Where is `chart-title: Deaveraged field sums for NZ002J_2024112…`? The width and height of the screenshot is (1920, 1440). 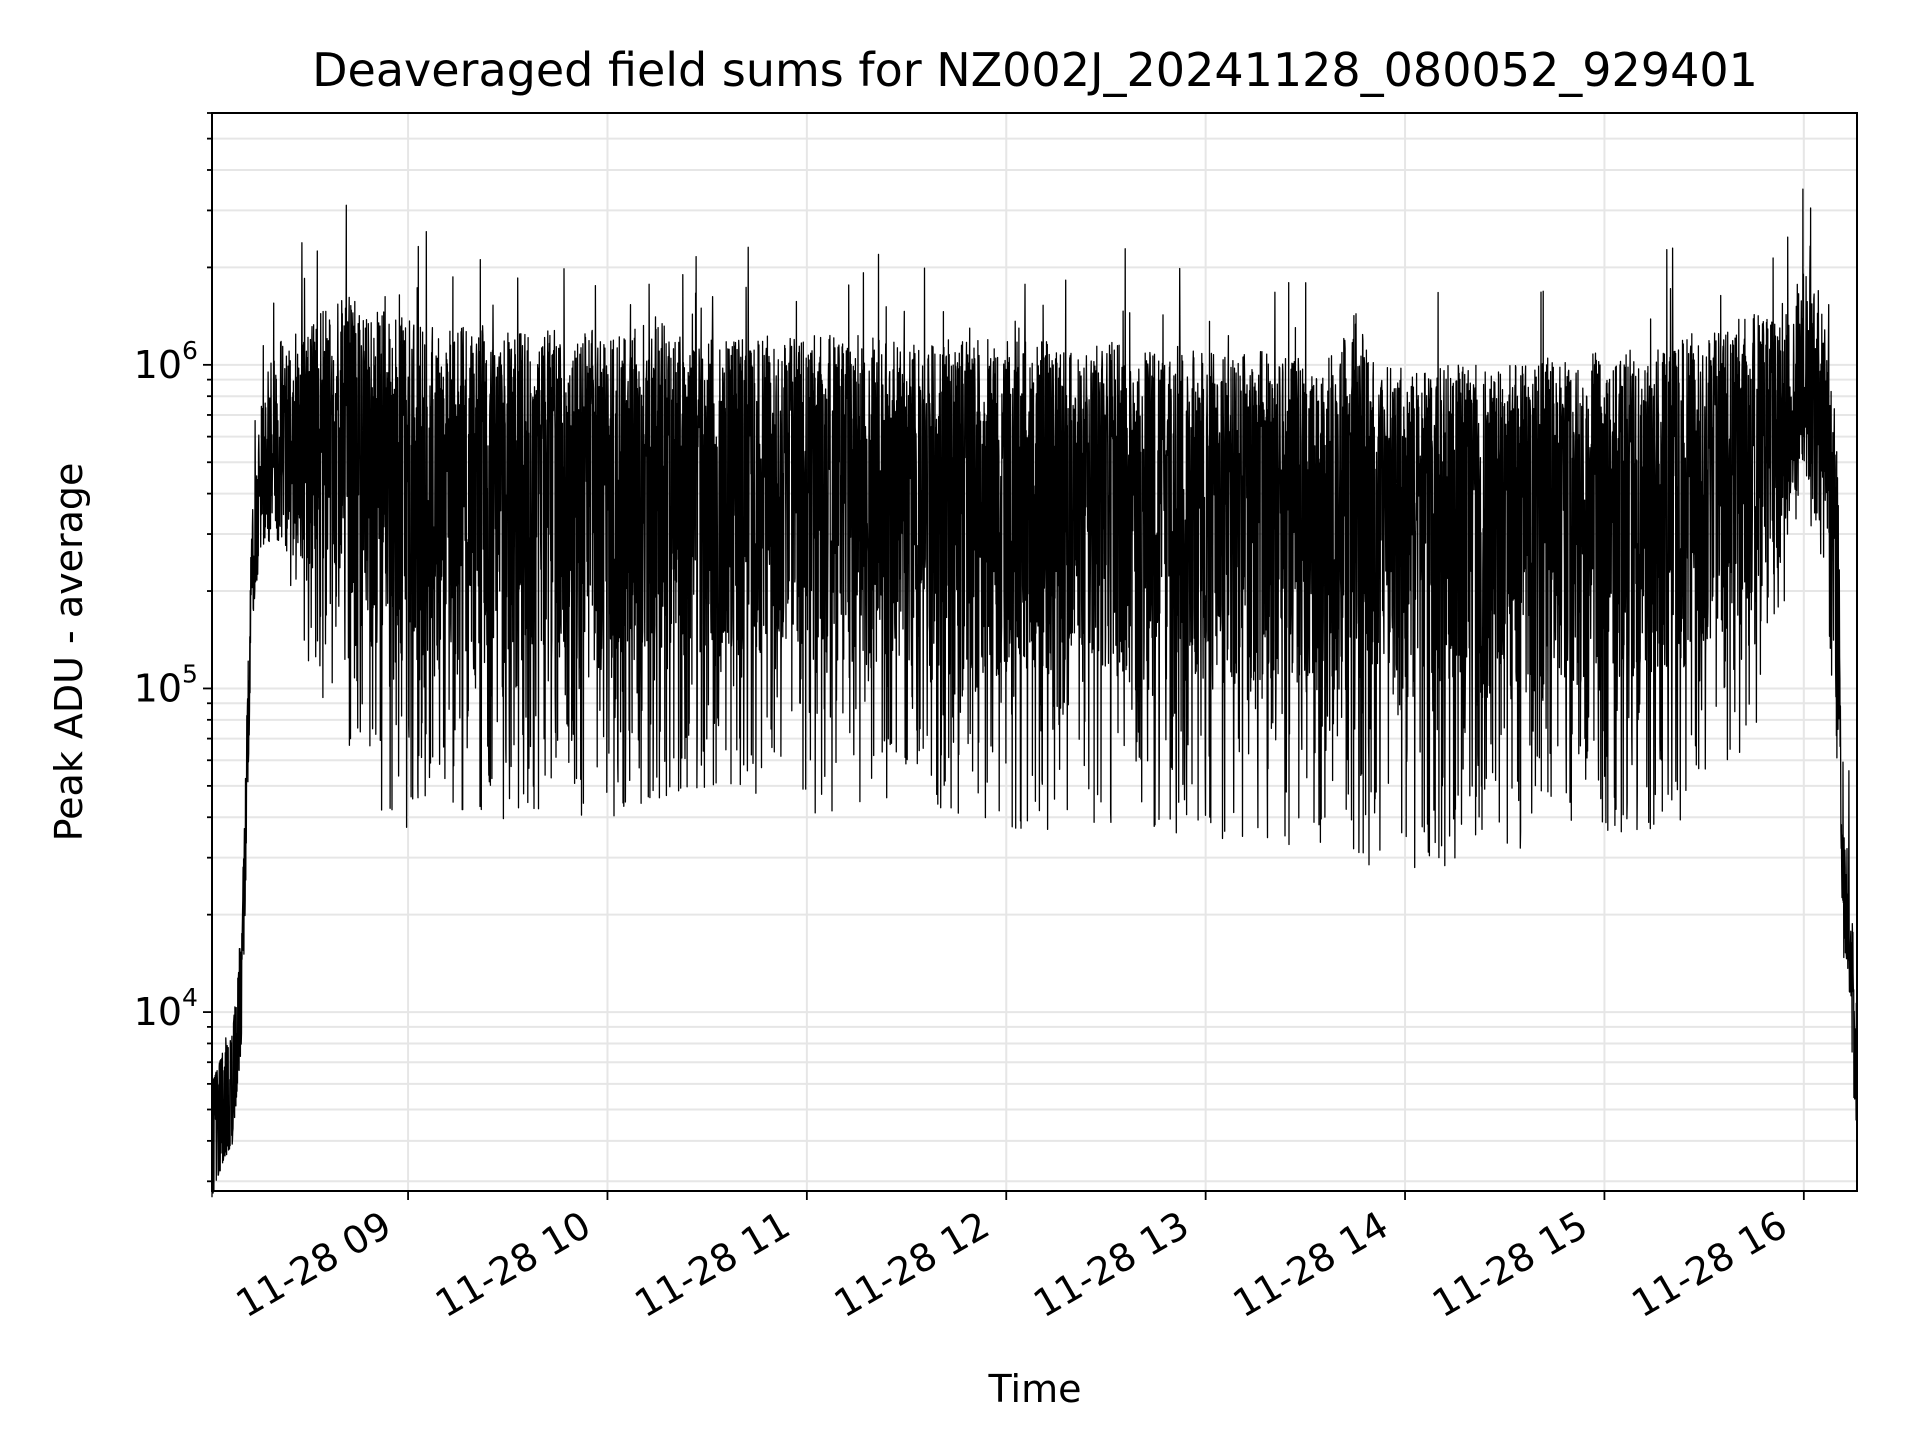
chart-title: Deaveraged field sums for NZ002J_2024112… is located at coordinates (1035, 70).